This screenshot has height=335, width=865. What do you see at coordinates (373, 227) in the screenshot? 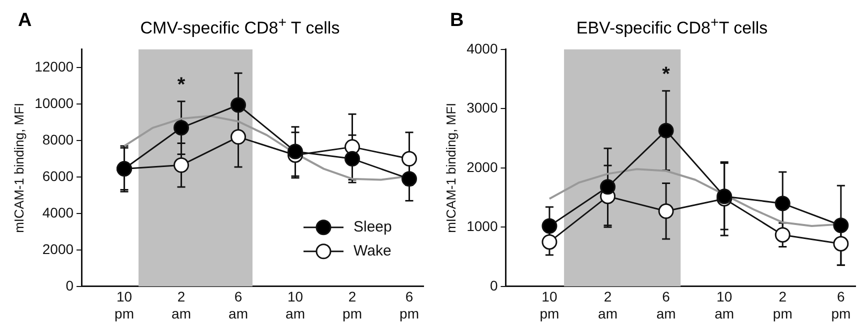
I see `legend-label: Sleep` at bounding box center [373, 227].